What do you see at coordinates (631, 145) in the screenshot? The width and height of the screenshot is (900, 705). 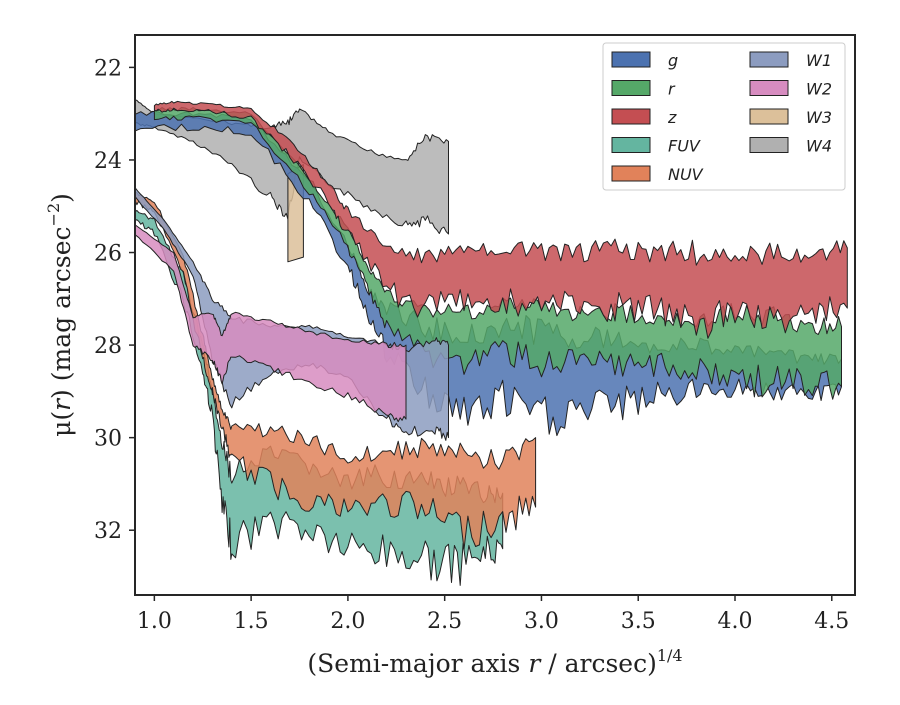 I see `legend-swatch-fuv` at bounding box center [631, 145].